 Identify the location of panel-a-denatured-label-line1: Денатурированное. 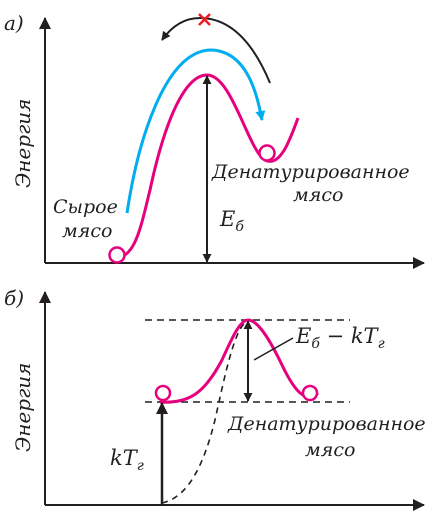
(310, 172).